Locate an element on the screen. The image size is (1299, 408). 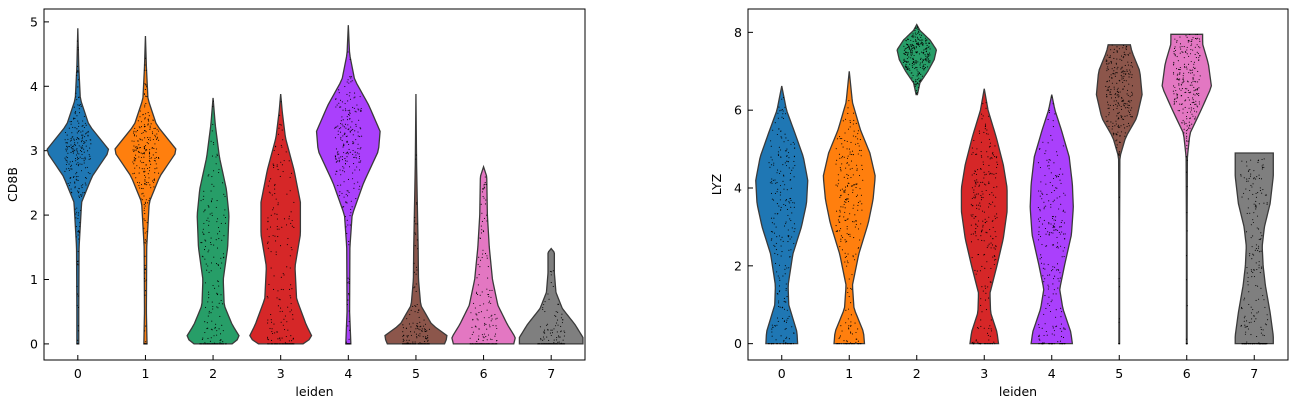
y-tick-label: 3 is located at coordinates (34, 150).